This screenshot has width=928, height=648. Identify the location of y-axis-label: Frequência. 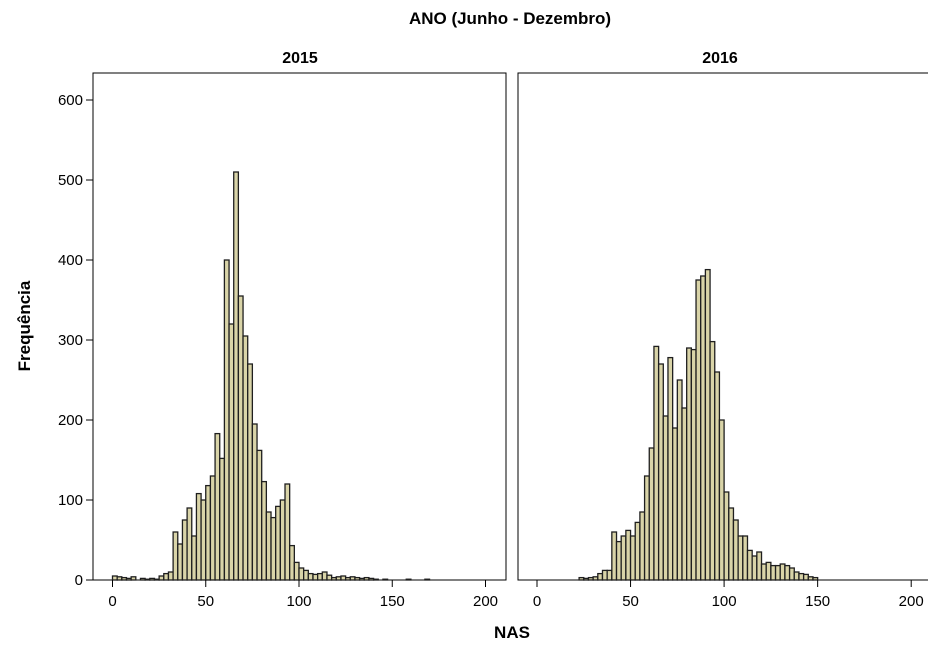
(24, 325).